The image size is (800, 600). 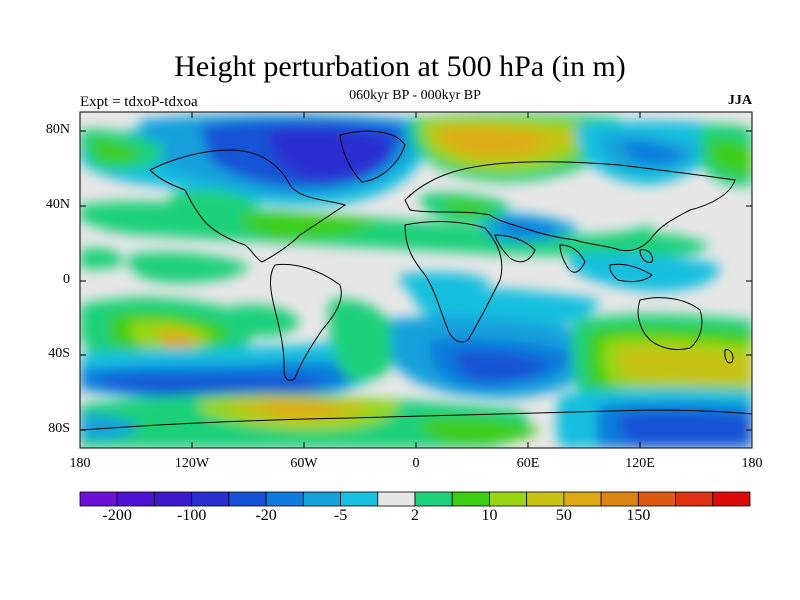 I want to click on colorbar-label: -20, so click(x=266, y=515).